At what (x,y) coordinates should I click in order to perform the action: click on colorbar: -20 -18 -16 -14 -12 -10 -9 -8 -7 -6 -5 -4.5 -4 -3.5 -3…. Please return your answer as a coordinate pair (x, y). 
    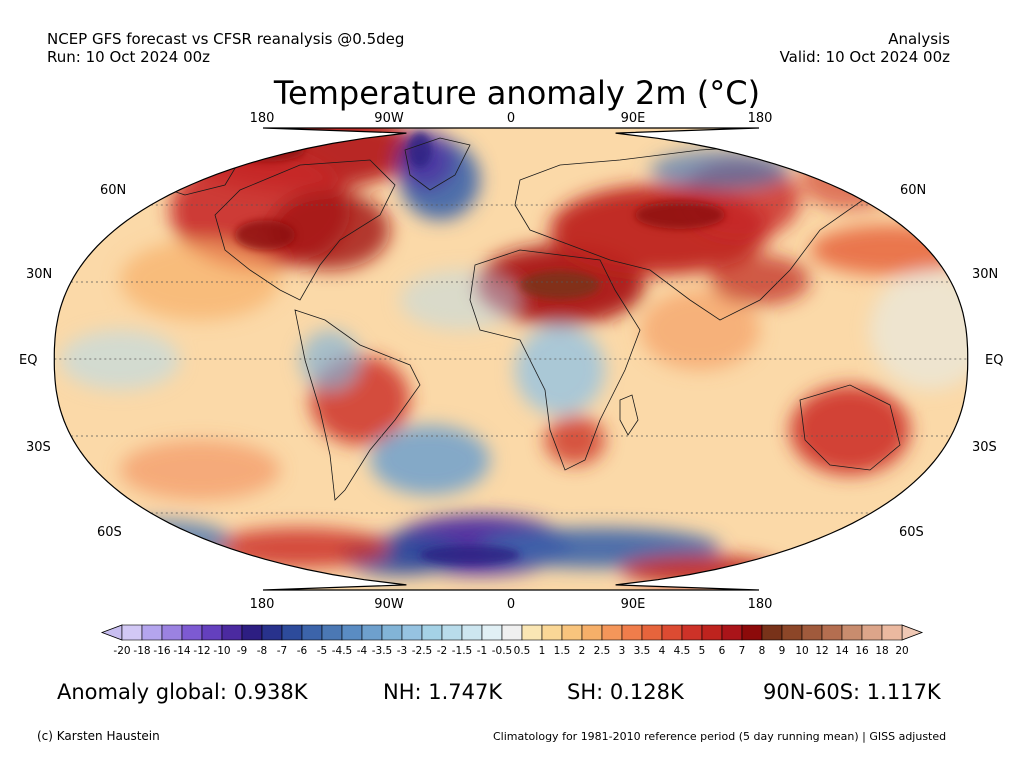
    Looking at the image, I should click on (512, 640).